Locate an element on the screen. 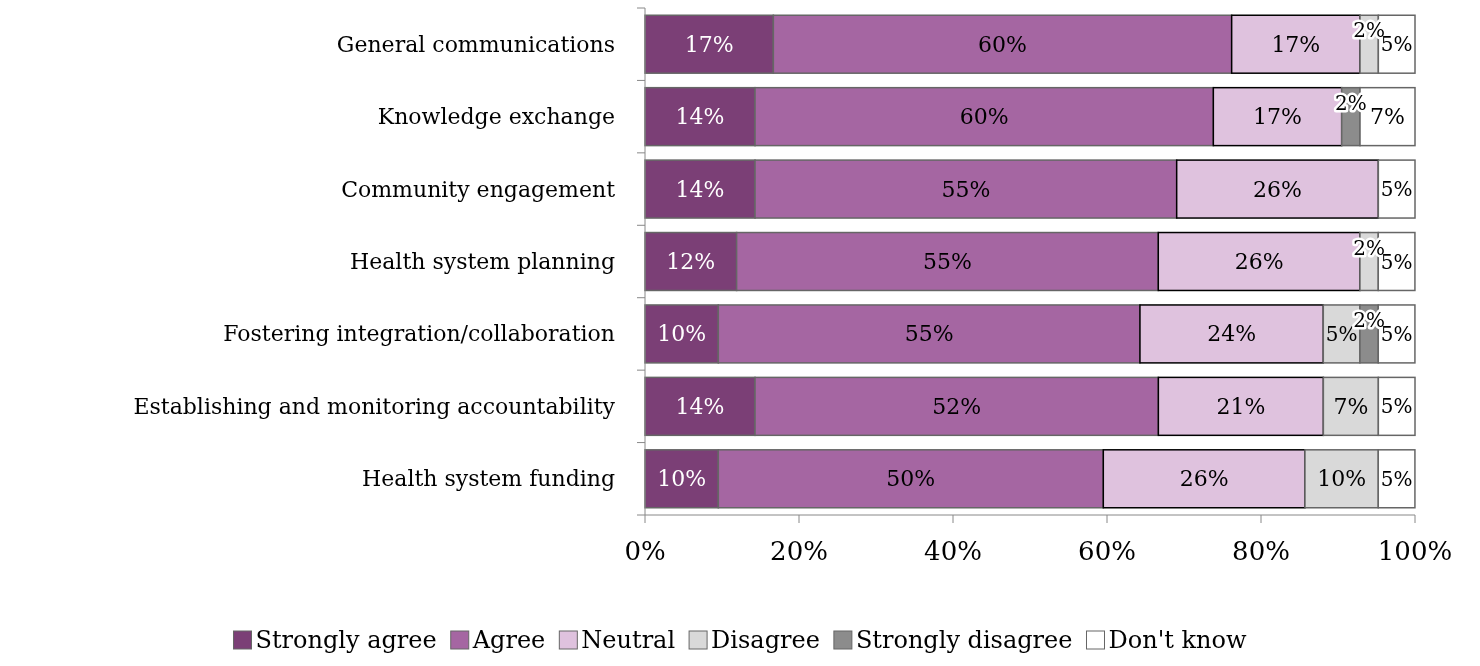 The image size is (1480, 666). y-tick-label: Health system planning is located at coordinates (482, 261).